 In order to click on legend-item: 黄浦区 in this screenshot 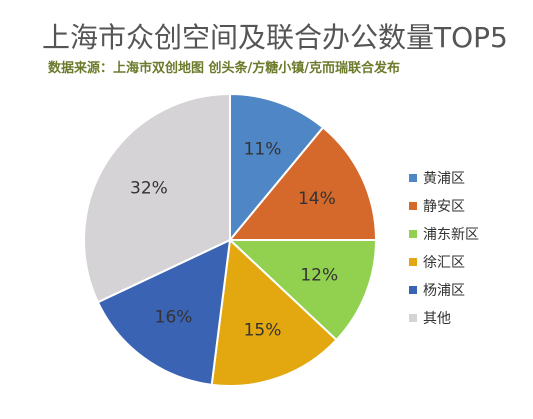, I will do `click(444, 178)`.